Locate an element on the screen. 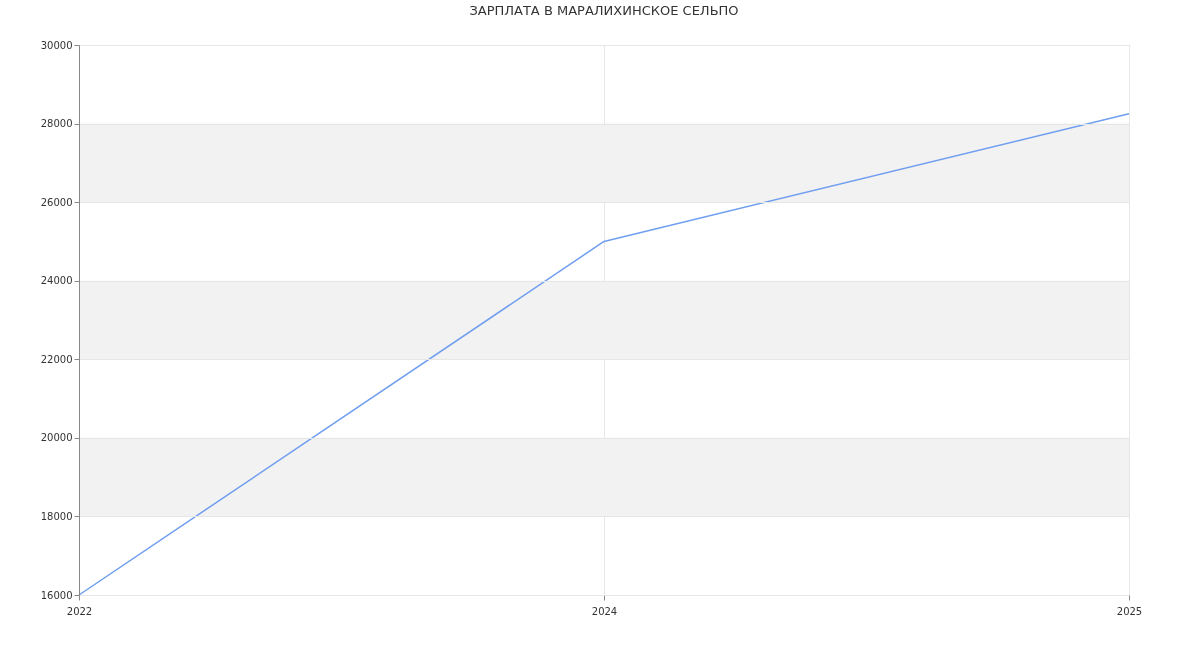 This screenshot has width=1200, height=650. y-tick-label: 18000 is located at coordinates (56, 516).